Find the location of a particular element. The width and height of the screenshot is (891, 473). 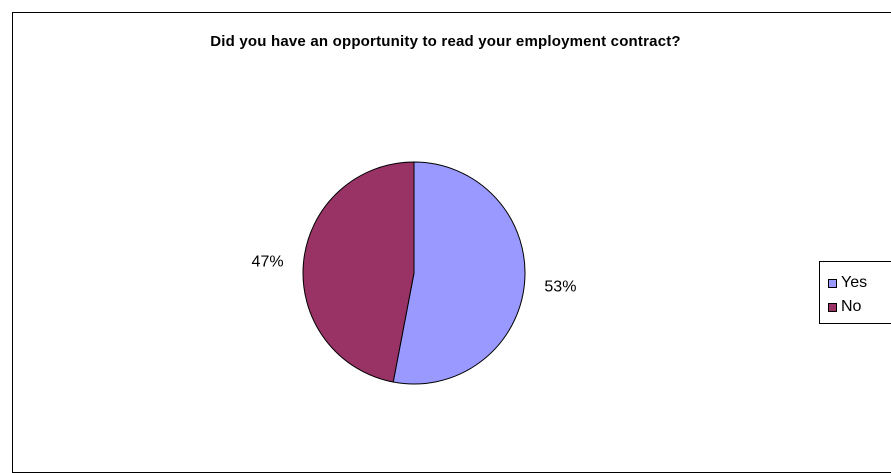

legend-label-yes: Yes is located at coordinates (854, 282).